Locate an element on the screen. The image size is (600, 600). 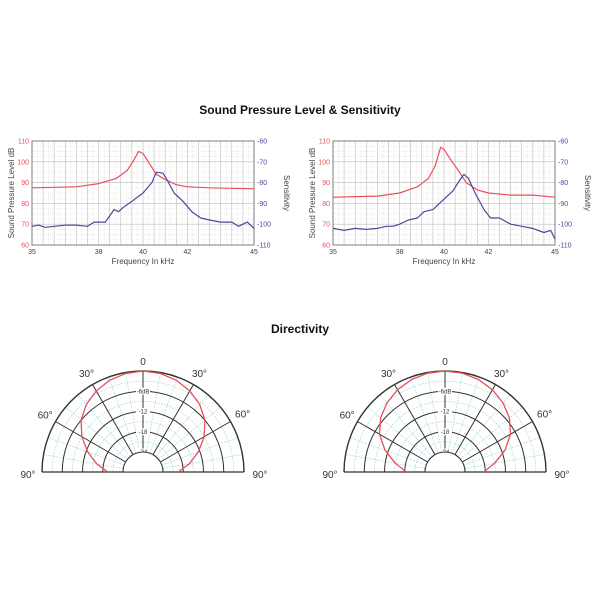
polar-chart-2: -6dB-12-18-24030°30°60°60°90°90° is located at coordinates (445, 419).